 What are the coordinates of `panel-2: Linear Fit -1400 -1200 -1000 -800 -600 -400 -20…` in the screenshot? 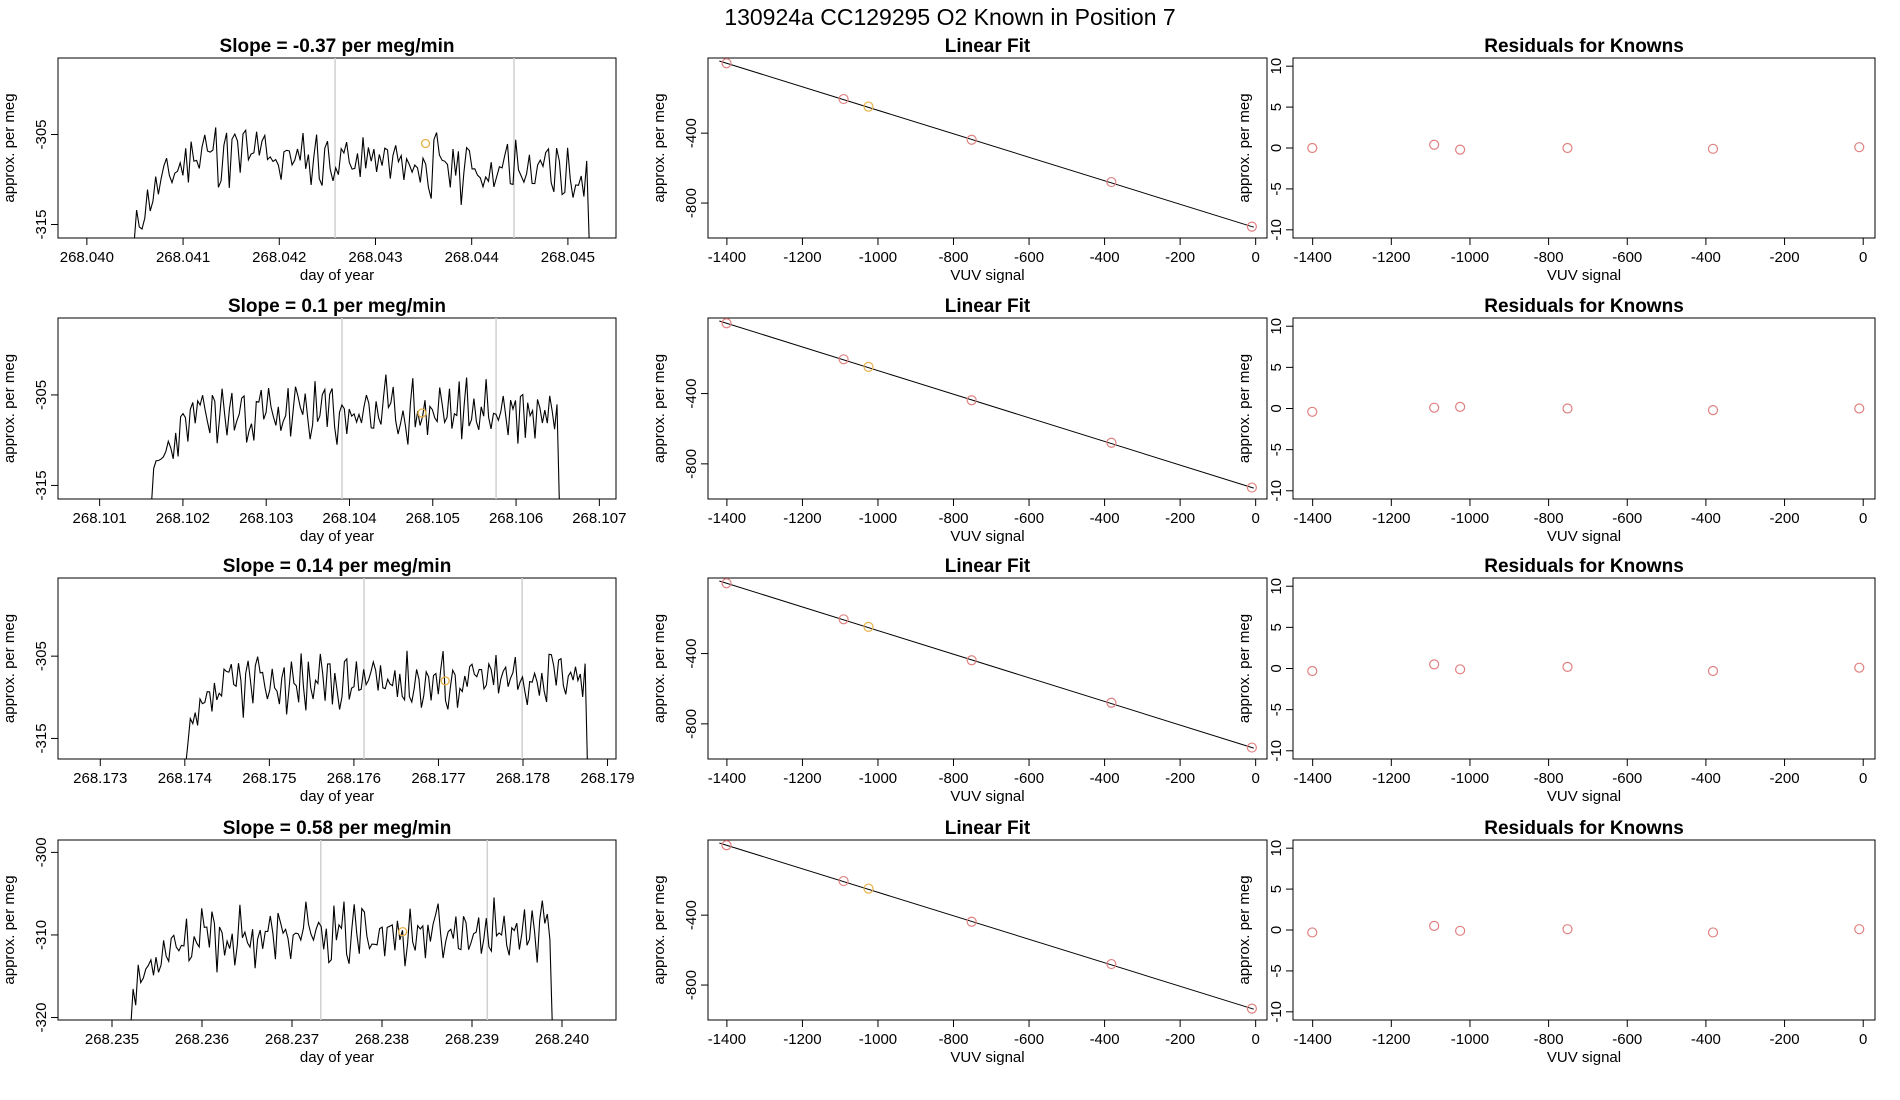 It's located at (959, 160).